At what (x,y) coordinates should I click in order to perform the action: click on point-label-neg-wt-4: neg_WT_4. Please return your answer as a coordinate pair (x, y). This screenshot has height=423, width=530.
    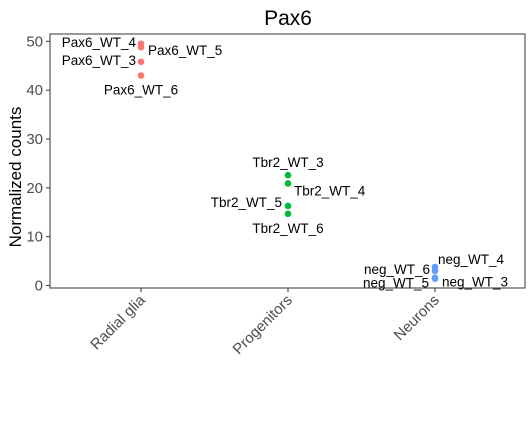
    Looking at the image, I should click on (471, 259).